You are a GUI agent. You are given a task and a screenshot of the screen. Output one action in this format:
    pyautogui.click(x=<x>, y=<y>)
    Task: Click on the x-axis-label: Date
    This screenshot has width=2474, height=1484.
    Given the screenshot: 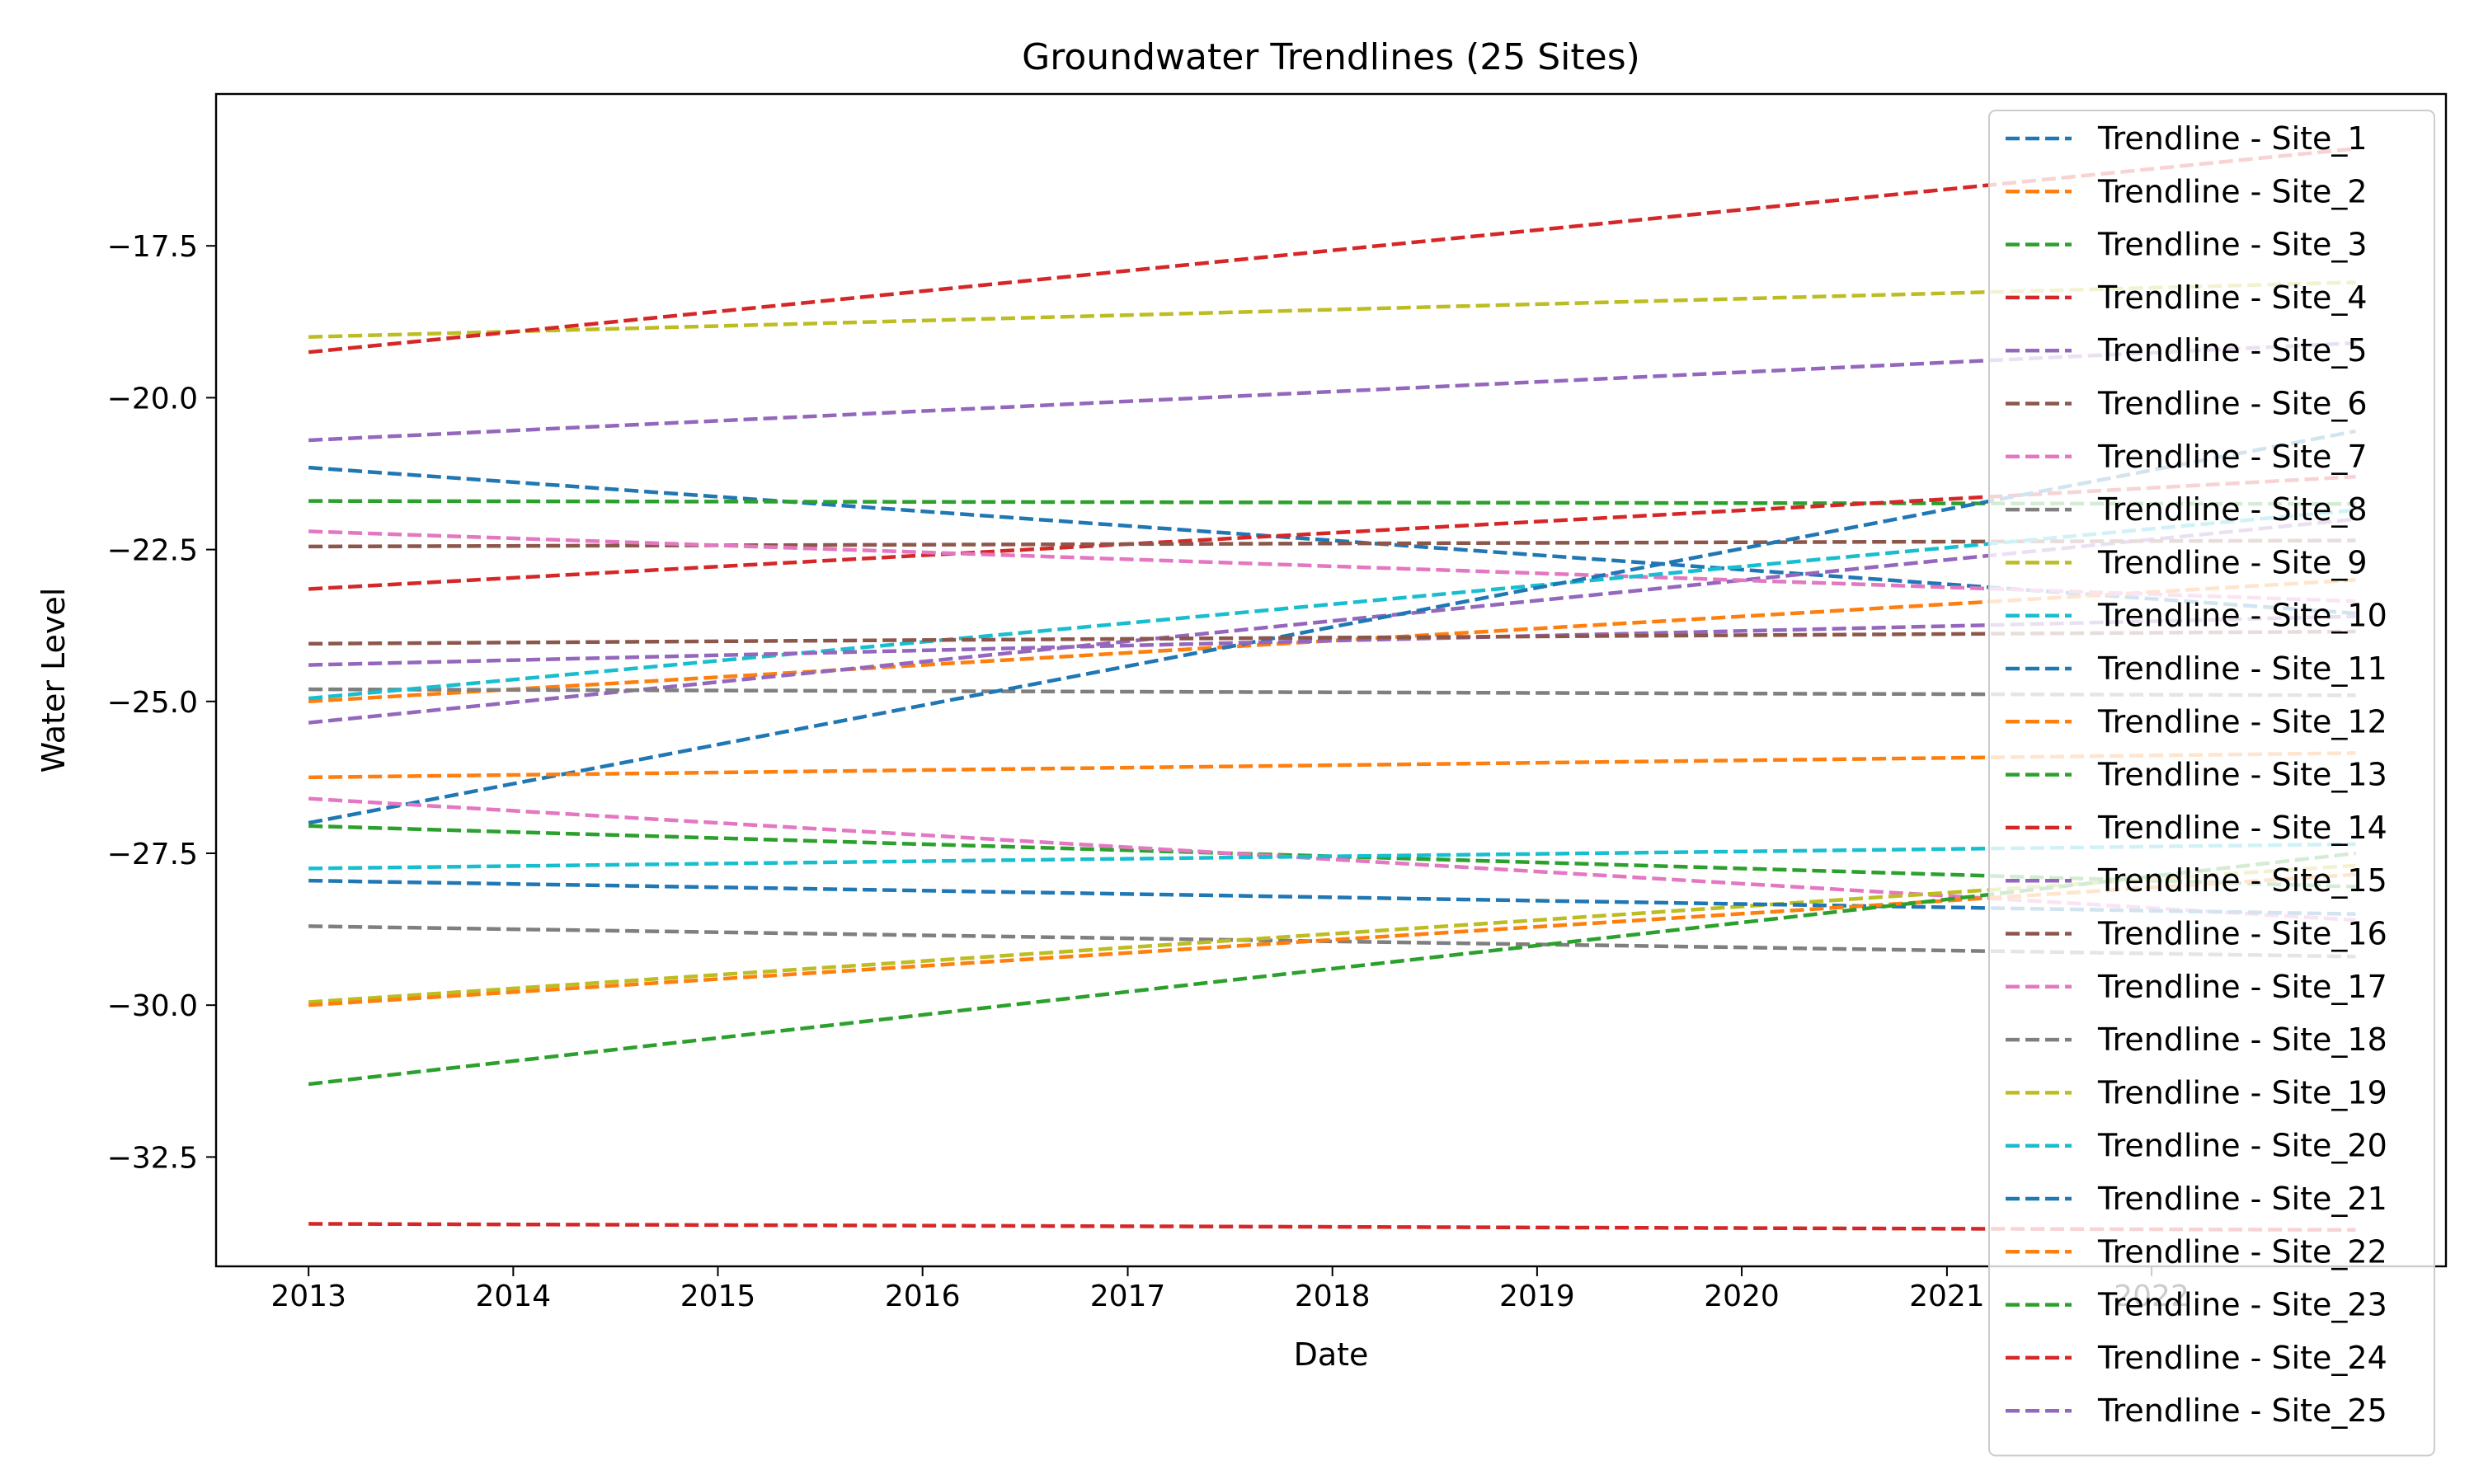 What is the action you would take?
    pyautogui.click(x=1331, y=1354)
    